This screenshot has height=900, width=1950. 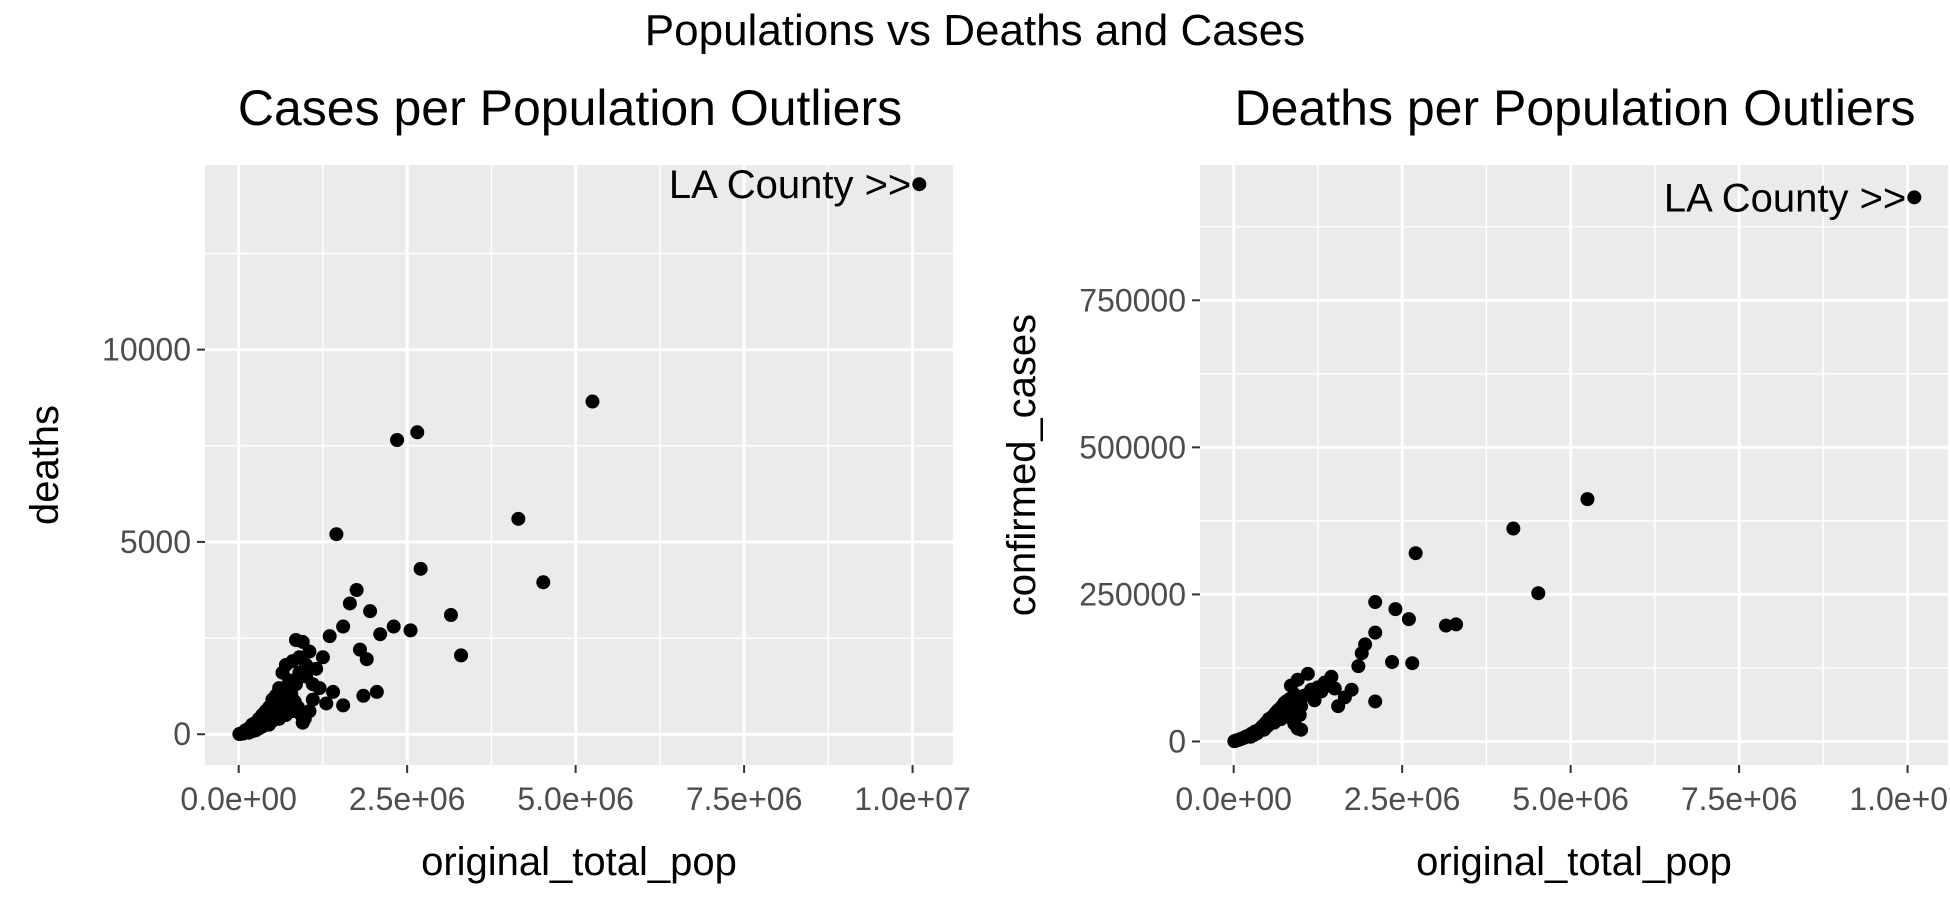 I want to click on y-tick-label: 5000, so click(x=155, y=542).